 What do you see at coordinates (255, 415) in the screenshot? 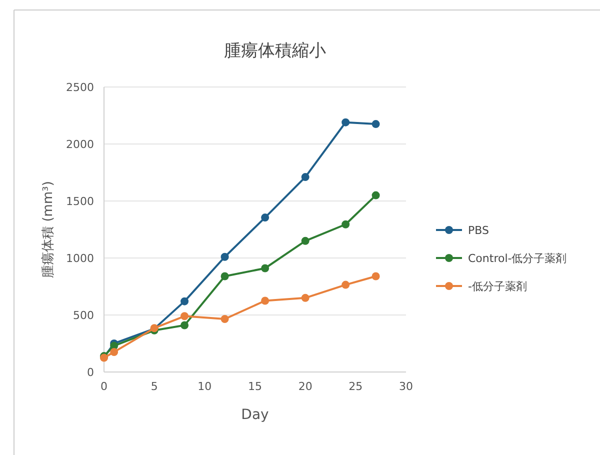
I see `x-axis-title: Day` at bounding box center [255, 415].